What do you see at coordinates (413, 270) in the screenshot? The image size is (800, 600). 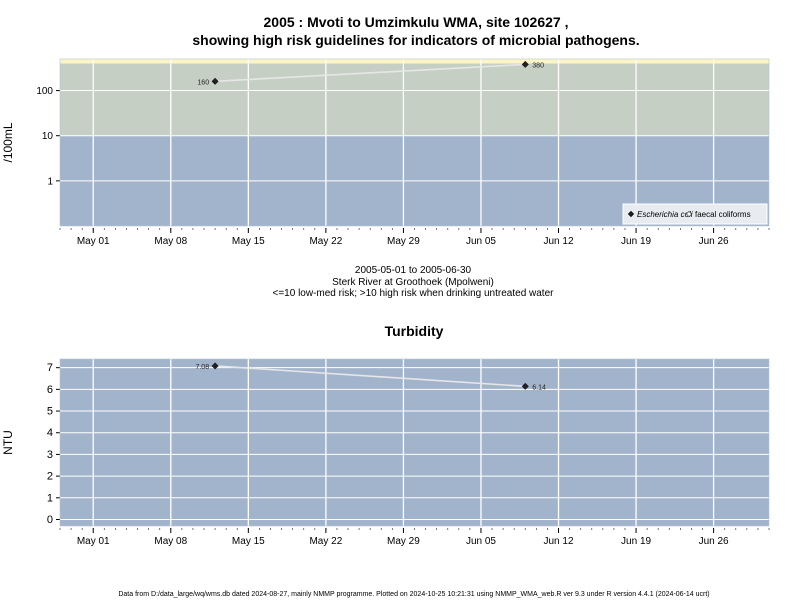 I see `caption-date-range: 2005-05-01 to 2005-06-30` at bounding box center [413, 270].